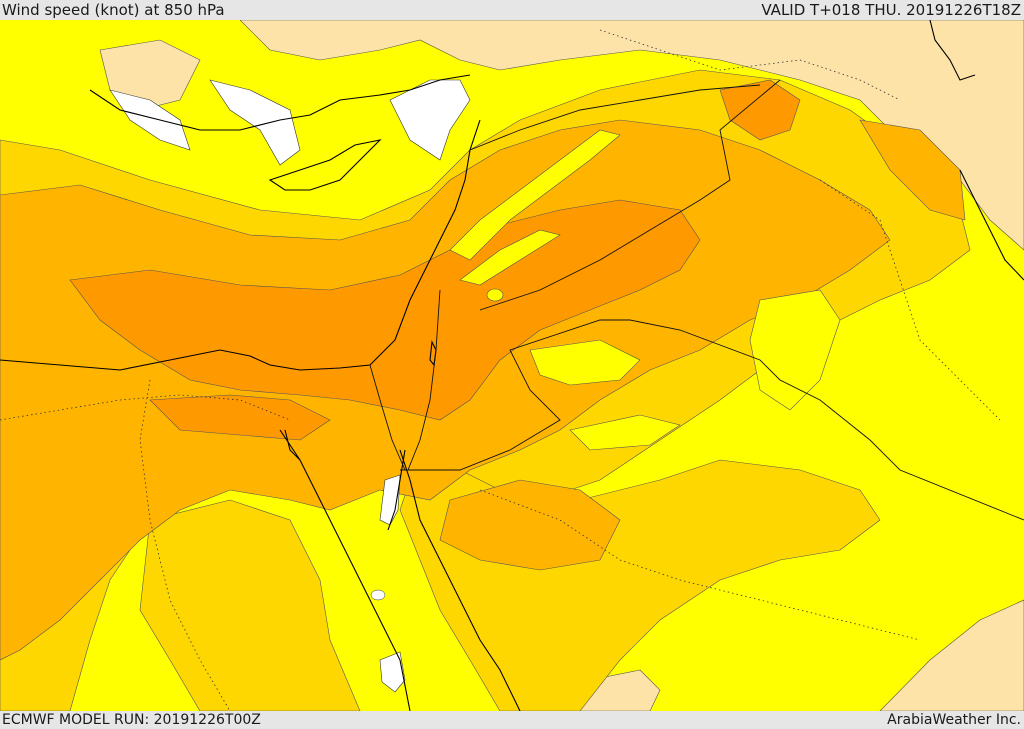 The width and height of the screenshot is (1024, 729). Describe the element at coordinates (113, 10) in the screenshot. I see `map-title: Wind speed (knot) at 850 hPa` at that location.